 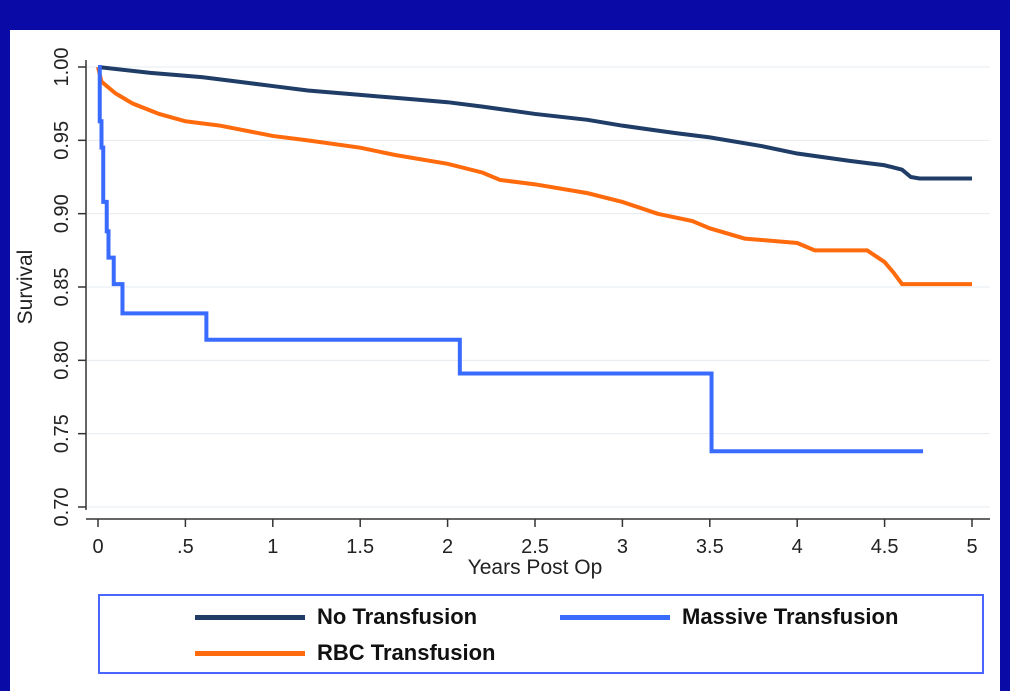 I want to click on legend-label-no-transfusion: No Transfusion, so click(x=397, y=616).